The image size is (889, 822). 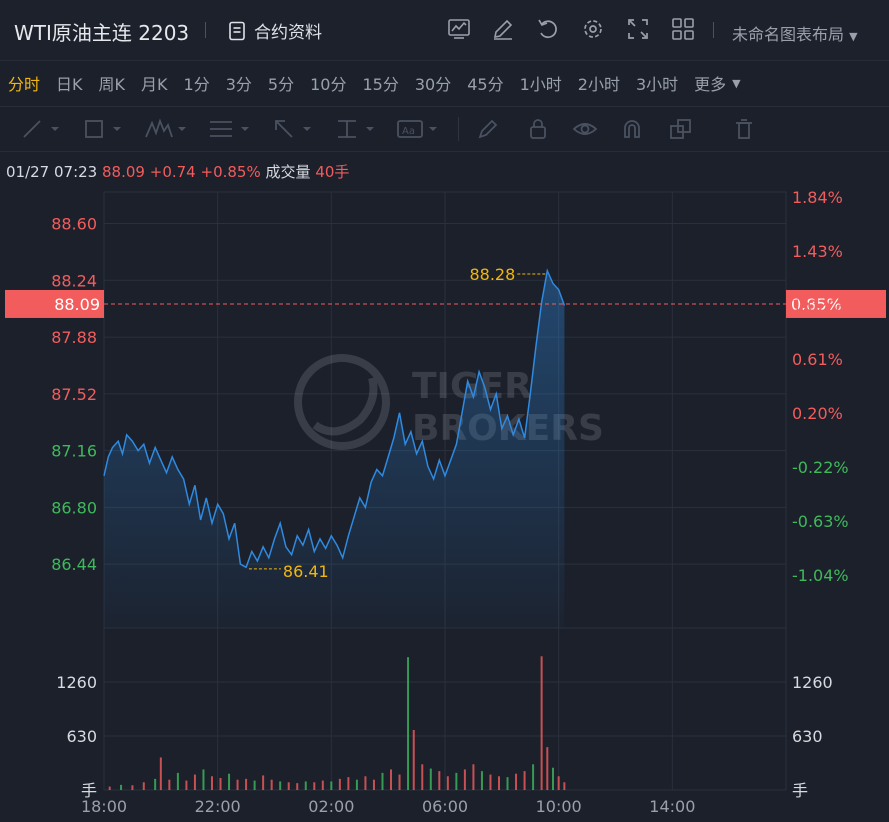 What do you see at coordinates (52, 172) in the screenshot?
I see `quote-time: 01/27 07:23` at bounding box center [52, 172].